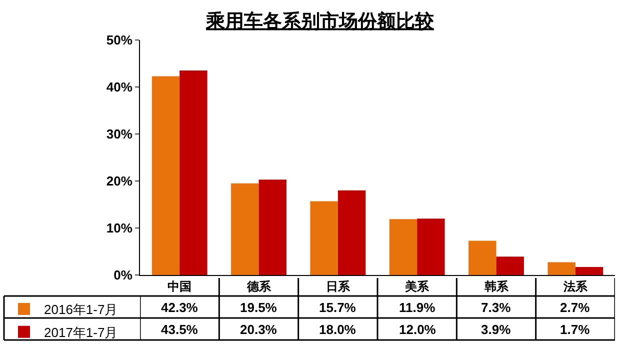 This screenshot has width=640, height=350. Describe the element at coordinates (119, 181) in the screenshot. I see `y-tick-label: 20%` at that location.